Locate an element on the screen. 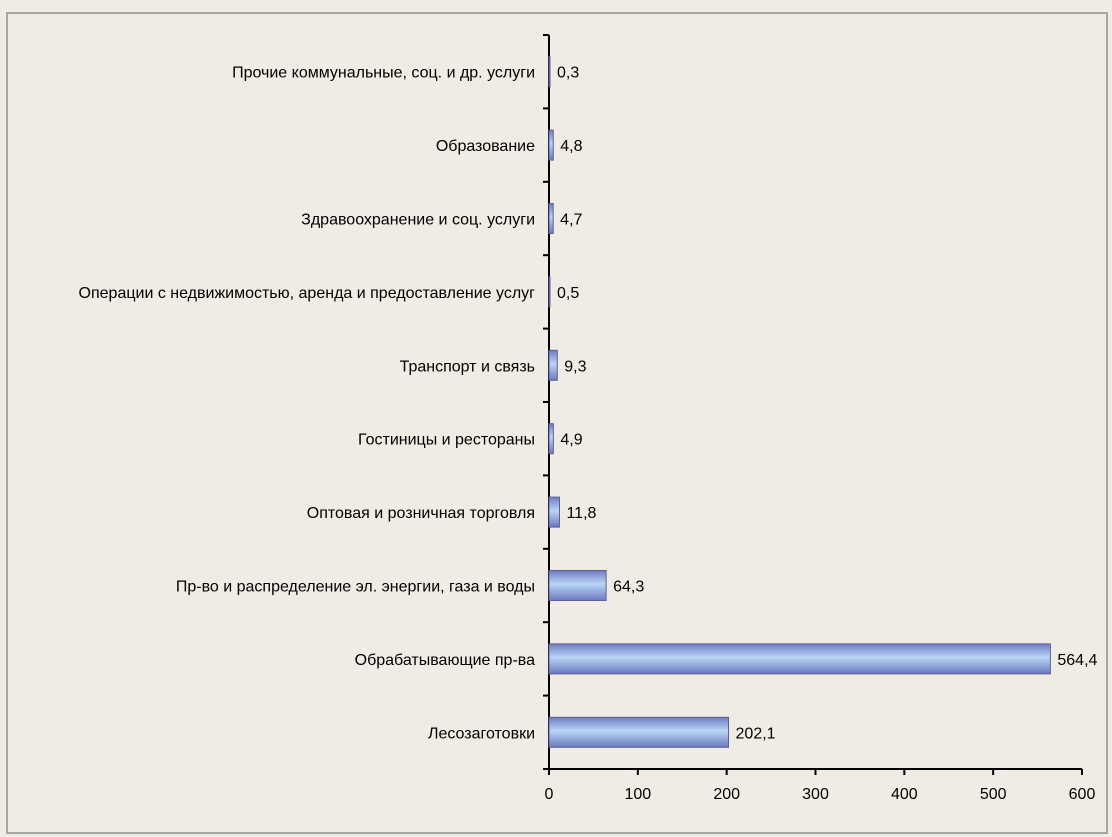  category-label: Оптовая и розничная торговля is located at coordinates (421, 513).